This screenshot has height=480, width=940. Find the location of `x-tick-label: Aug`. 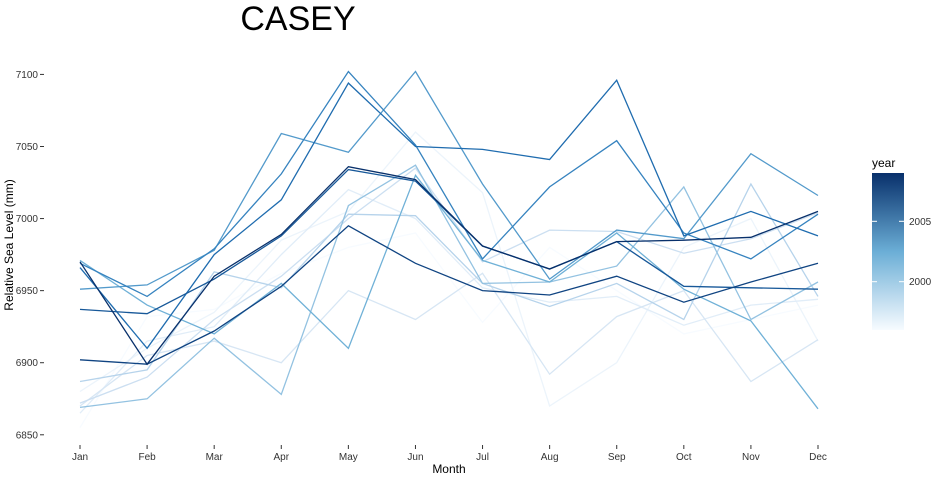

x-tick-label: Aug is located at coordinates (550, 457).